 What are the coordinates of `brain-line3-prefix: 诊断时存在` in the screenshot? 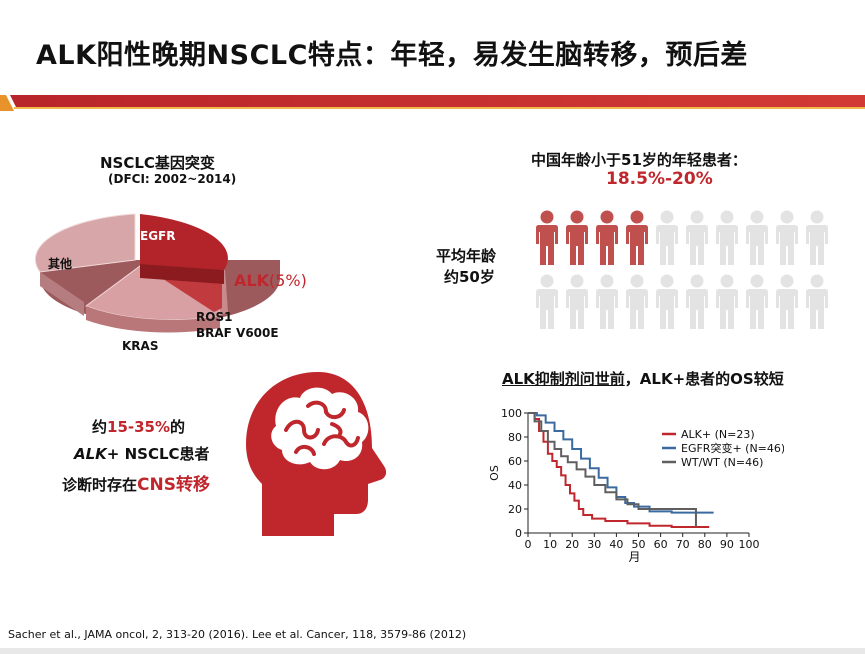 It's located at (100, 485).